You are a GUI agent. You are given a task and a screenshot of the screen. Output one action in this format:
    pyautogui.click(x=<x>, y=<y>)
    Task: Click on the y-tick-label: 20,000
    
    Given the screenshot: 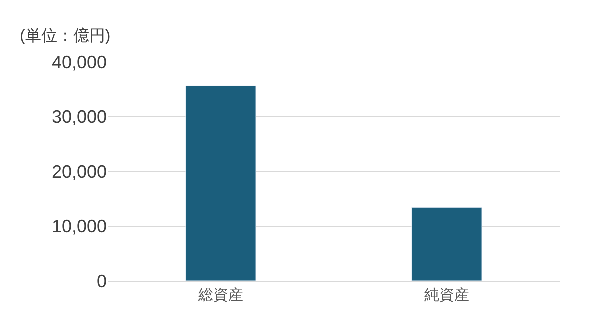 What is the action you would take?
    pyautogui.click(x=79, y=172)
    